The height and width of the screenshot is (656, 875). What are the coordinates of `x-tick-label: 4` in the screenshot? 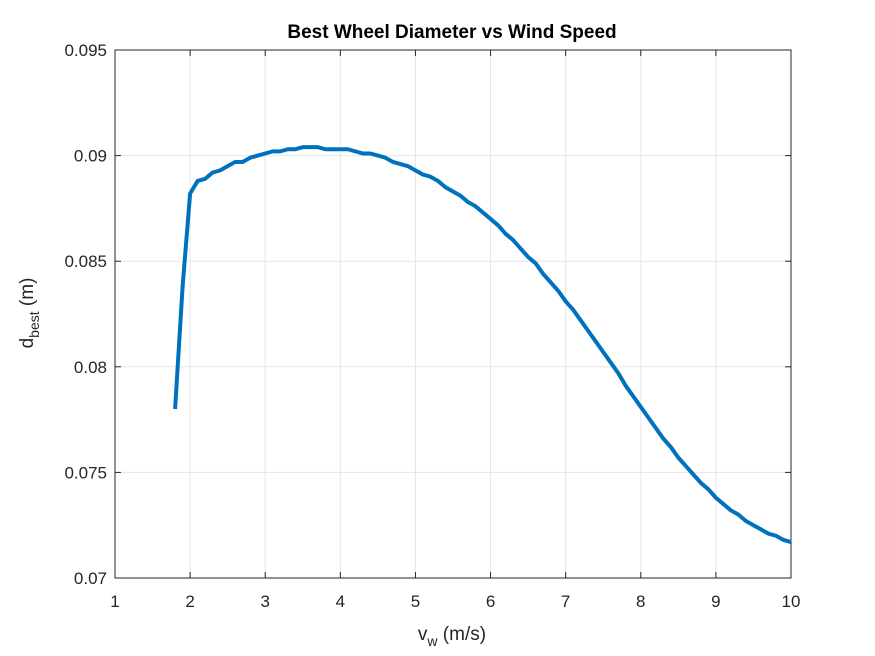 It's located at (340, 601).